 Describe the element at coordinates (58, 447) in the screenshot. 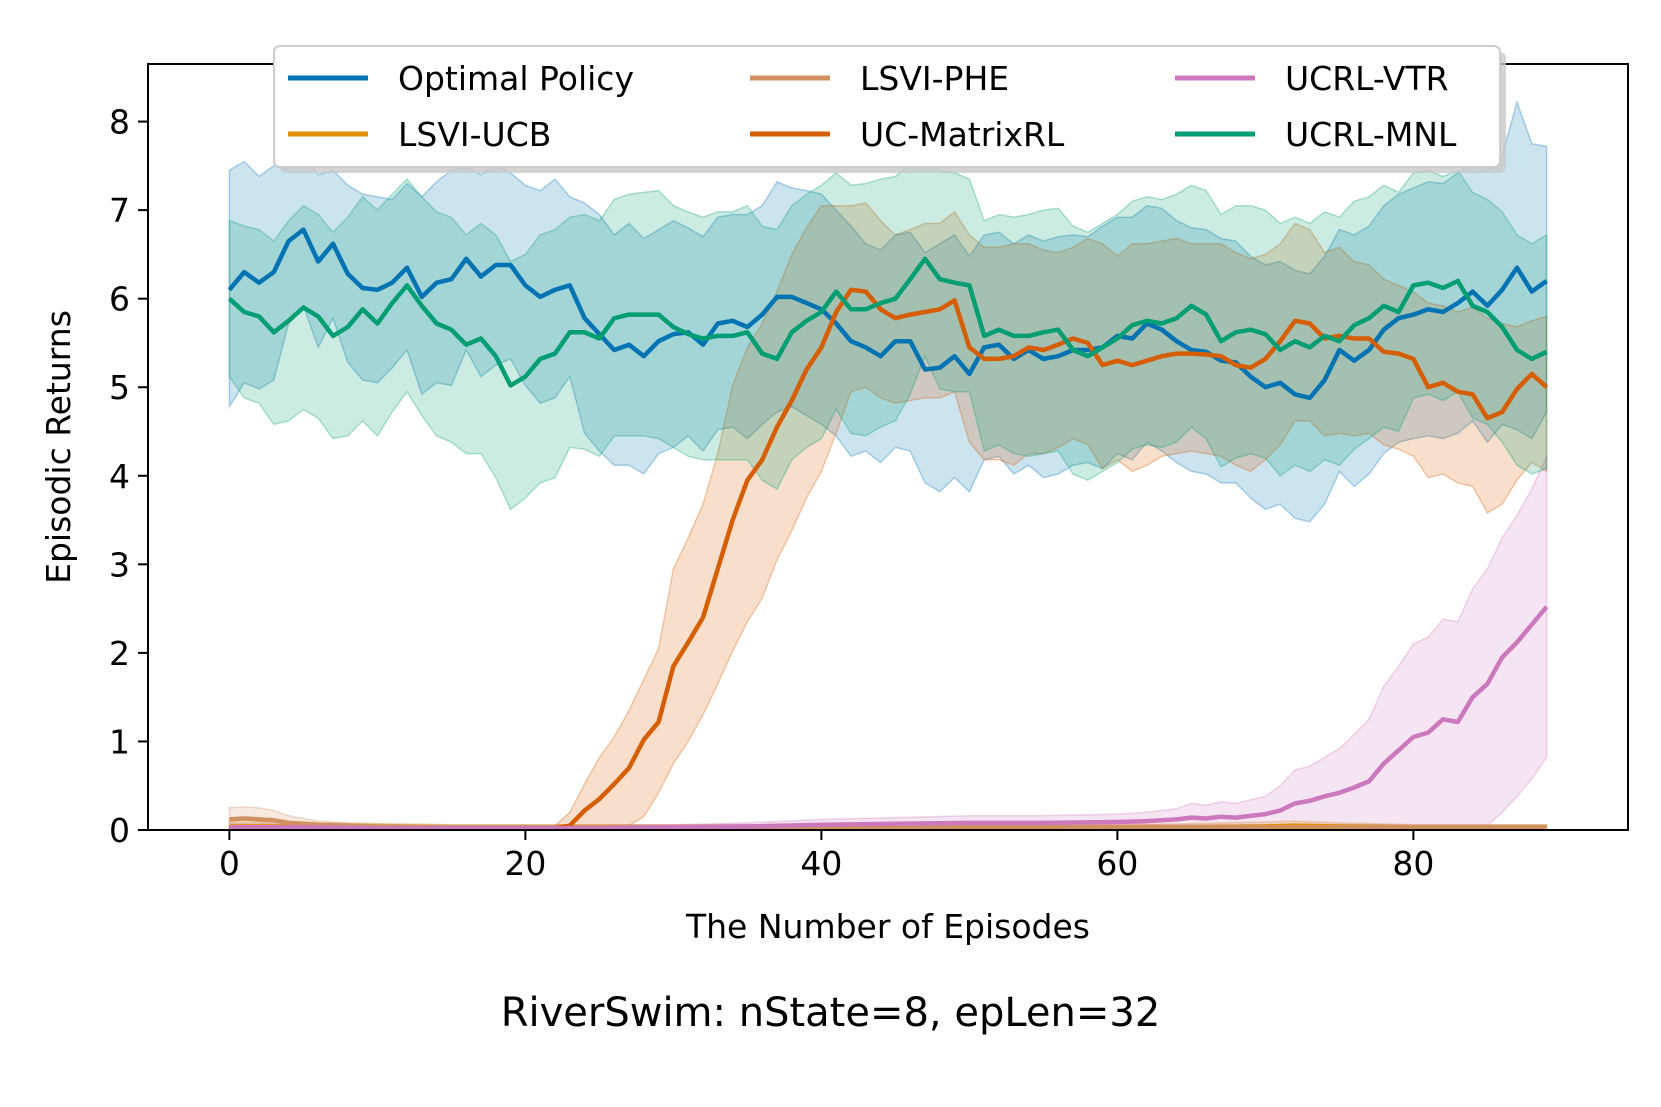

I see `y-axis-label: Episodic Returns` at that location.